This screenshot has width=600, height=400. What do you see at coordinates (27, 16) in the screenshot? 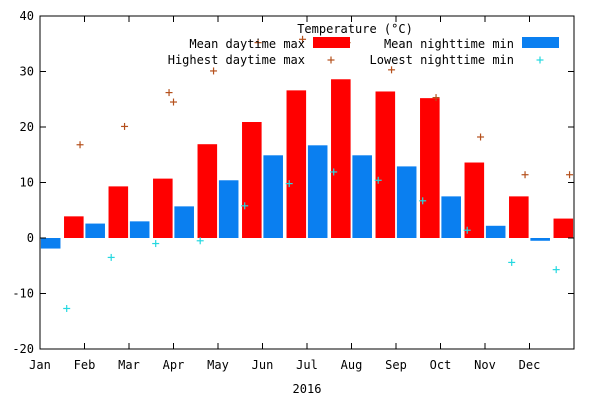
I see `y-tick-label: 40` at bounding box center [27, 16].